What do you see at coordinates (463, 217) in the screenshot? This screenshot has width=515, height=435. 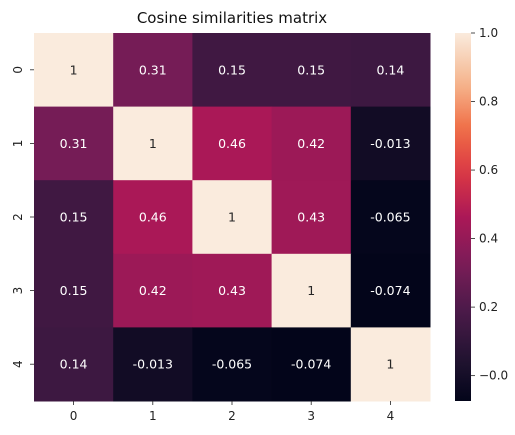 I see `colorbar-gradient` at bounding box center [463, 217].